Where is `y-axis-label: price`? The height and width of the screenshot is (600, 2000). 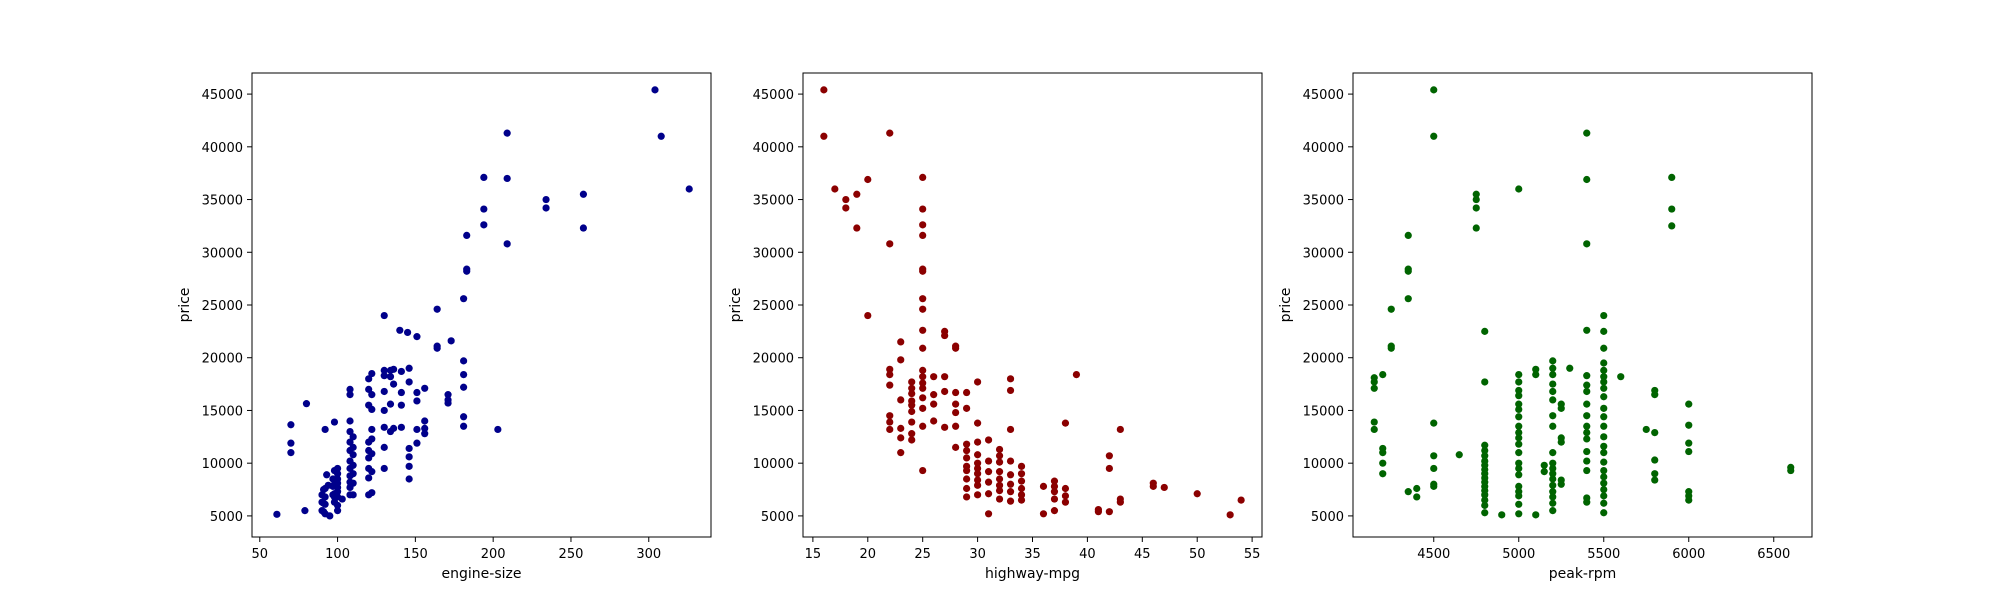 y-axis-label: price is located at coordinates (736, 305).